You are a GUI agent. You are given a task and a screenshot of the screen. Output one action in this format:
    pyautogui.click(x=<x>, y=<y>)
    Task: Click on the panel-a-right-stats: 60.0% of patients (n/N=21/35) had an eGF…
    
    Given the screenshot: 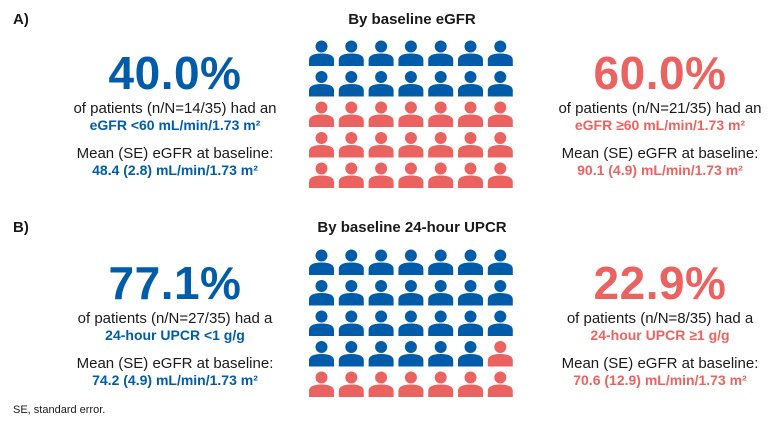 What is the action you would take?
    pyautogui.click(x=646, y=114)
    